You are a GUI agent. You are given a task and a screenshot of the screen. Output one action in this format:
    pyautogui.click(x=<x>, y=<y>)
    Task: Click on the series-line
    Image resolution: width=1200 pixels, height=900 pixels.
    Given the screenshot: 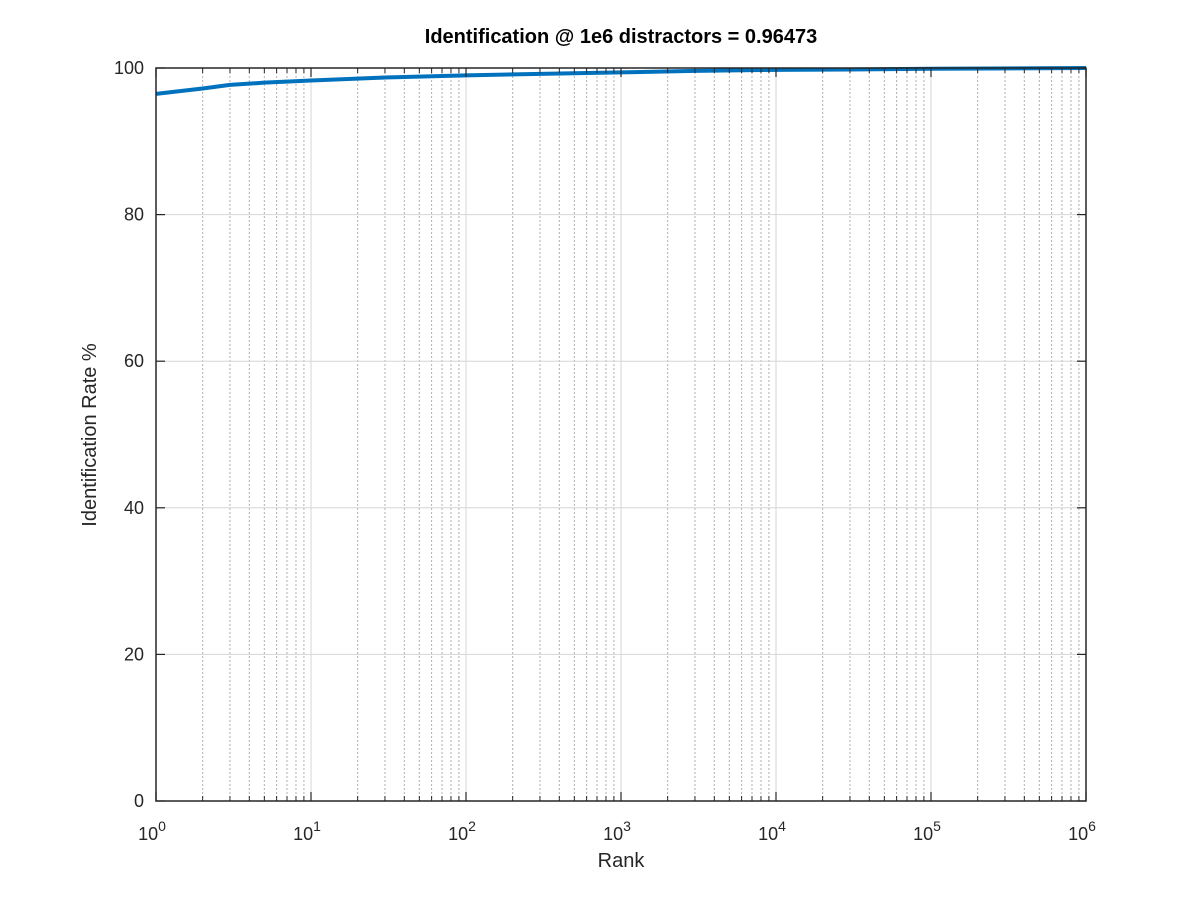 What is the action you would take?
    pyautogui.click(x=621, y=81)
    